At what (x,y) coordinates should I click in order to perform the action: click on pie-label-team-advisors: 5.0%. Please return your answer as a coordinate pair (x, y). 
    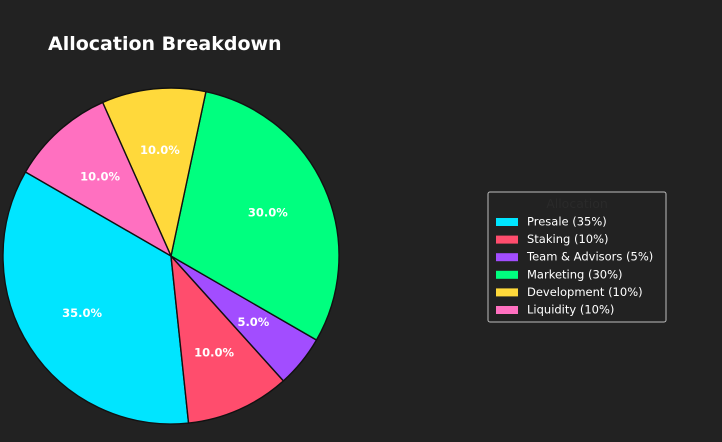
    Looking at the image, I should click on (253, 322).